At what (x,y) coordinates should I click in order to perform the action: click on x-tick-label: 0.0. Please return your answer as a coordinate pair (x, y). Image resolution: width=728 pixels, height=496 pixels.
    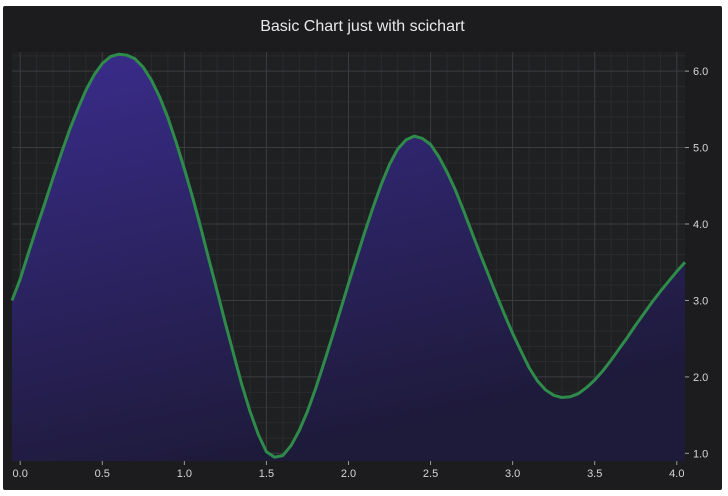
    Looking at the image, I should click on (20, 474).